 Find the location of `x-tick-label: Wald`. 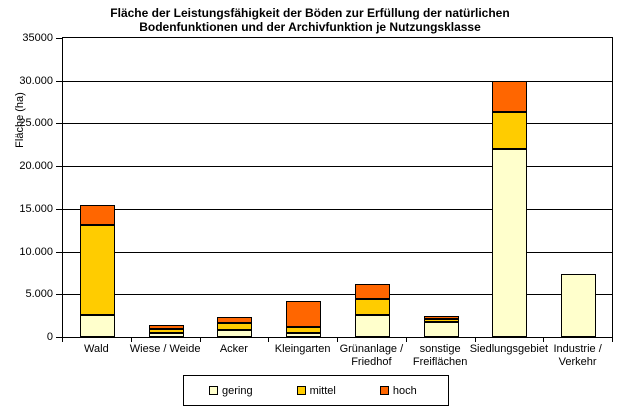

x-tick-label: Wald is located at coordinates (96, 349).